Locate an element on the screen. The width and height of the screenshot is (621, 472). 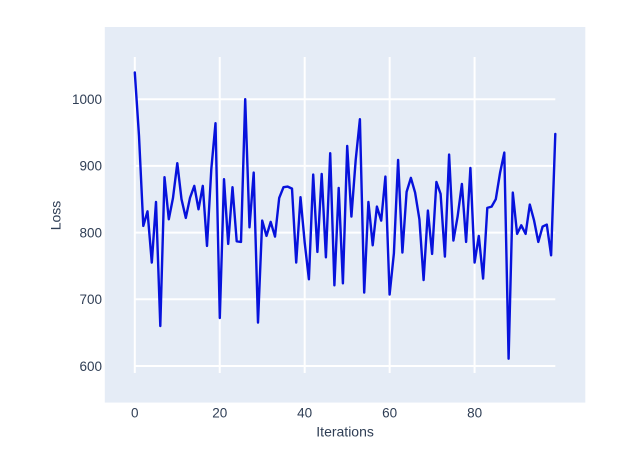
svg-text: 1000 is located at coordinates (87, 99).